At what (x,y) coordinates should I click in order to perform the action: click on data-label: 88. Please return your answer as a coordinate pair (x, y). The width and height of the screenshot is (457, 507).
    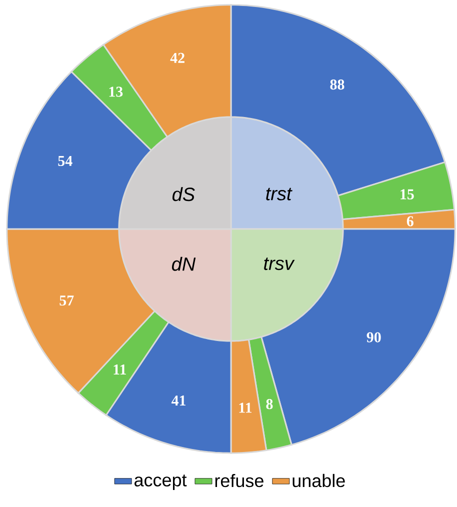
    Looking at the image, I should click on (337, 85).